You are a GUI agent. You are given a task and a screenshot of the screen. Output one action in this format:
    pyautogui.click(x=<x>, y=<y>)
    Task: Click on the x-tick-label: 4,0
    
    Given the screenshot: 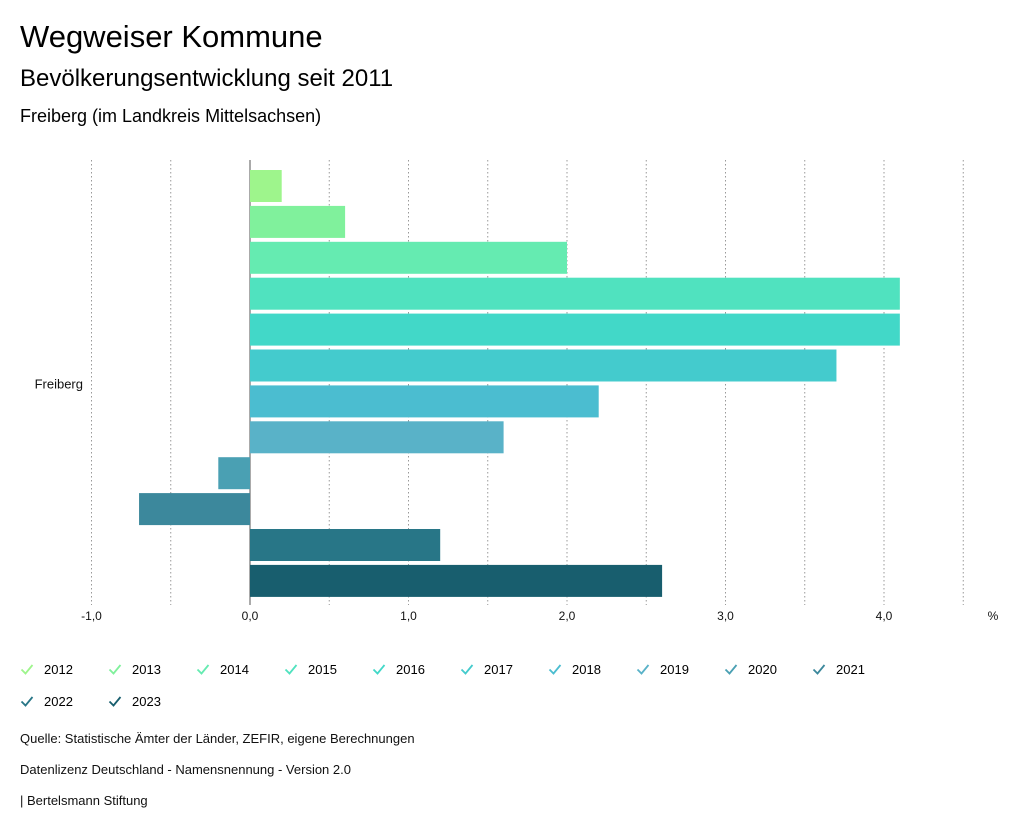 What is the action you would take?
    pyautogui.click(x=884, y=616)
    